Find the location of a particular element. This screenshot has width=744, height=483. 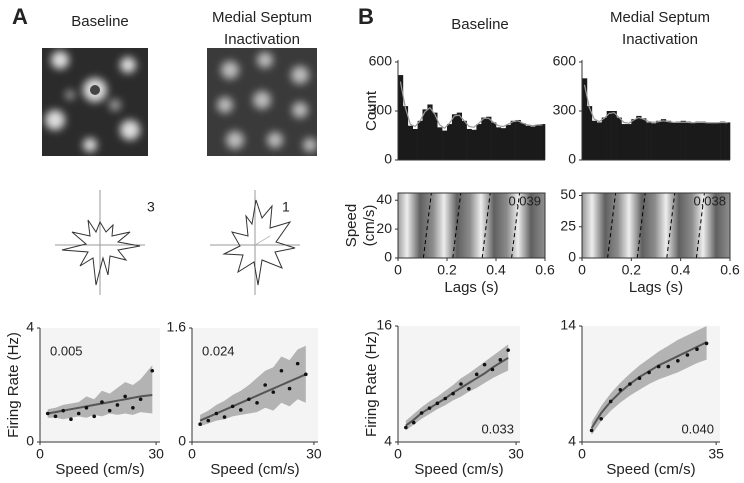

annotation: 0.040 is located at coordinates (697, 428).